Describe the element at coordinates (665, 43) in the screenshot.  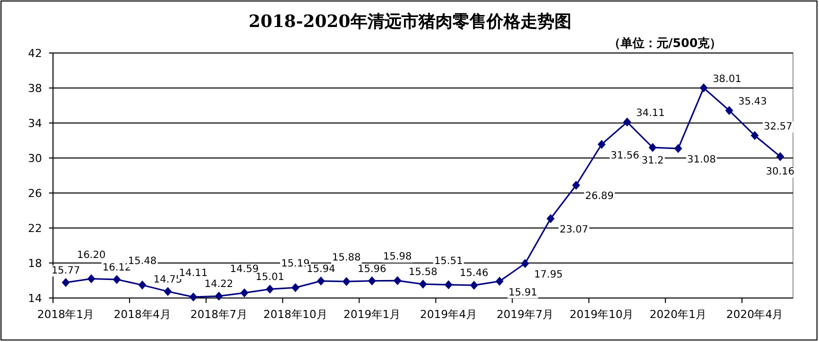
I see `chart-subtitle: （单位：元/500克）` at that location.